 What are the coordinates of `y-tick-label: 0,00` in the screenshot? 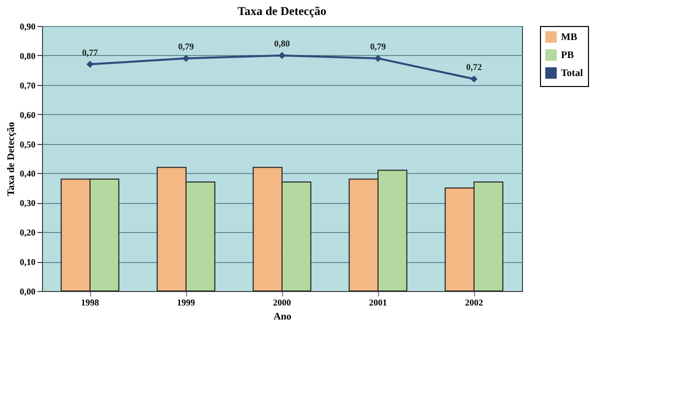 It's located at (28, 291).